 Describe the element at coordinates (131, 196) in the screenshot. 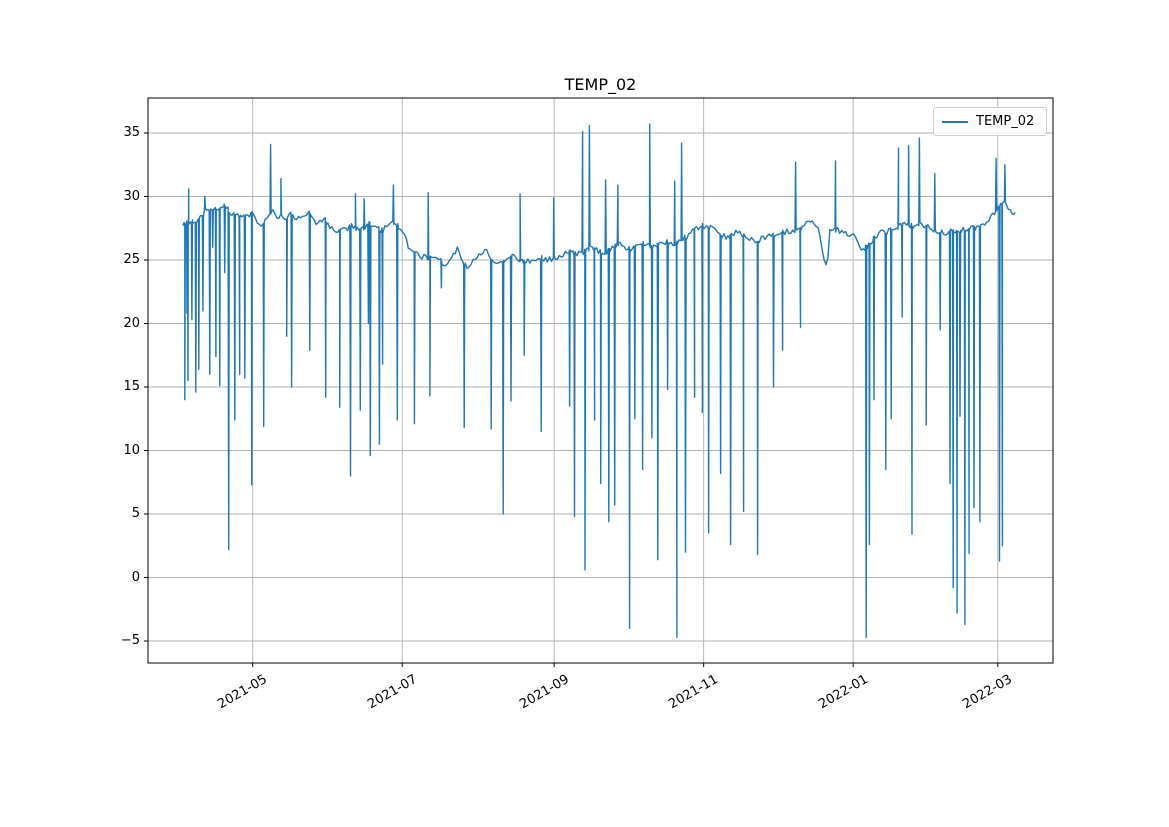

I see `y-tick-label: 30` at that location.